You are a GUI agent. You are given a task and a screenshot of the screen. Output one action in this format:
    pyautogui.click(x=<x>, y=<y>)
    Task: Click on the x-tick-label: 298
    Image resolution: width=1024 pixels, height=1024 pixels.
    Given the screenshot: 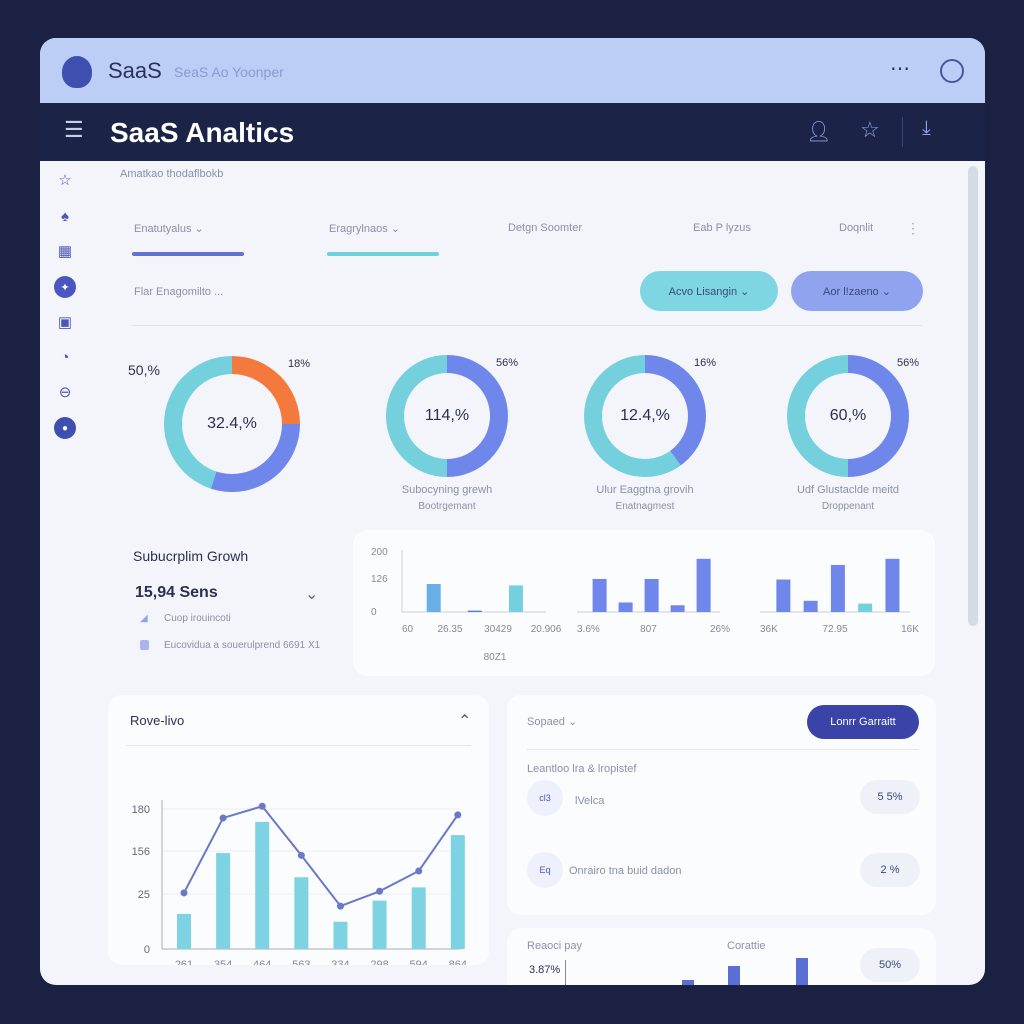 What is the action you would take?
    pyautogui.click(x=379, y=962)
    